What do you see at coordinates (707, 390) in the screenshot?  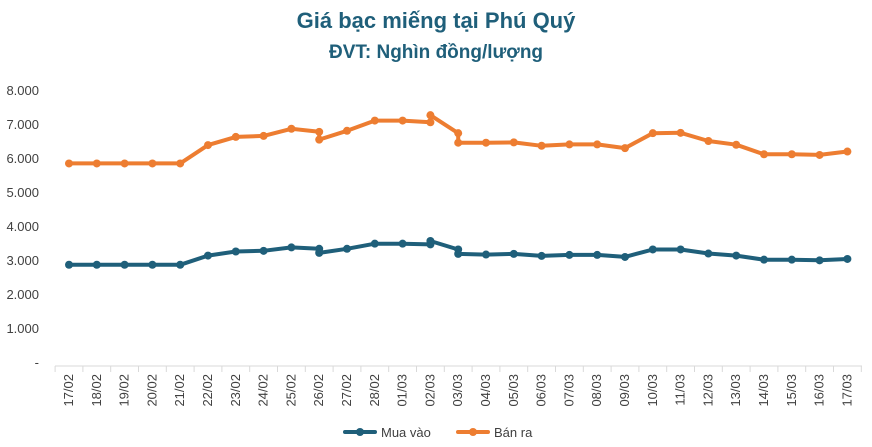 I see `x-tick-label: 12/03` at bounding box center [707, 390].